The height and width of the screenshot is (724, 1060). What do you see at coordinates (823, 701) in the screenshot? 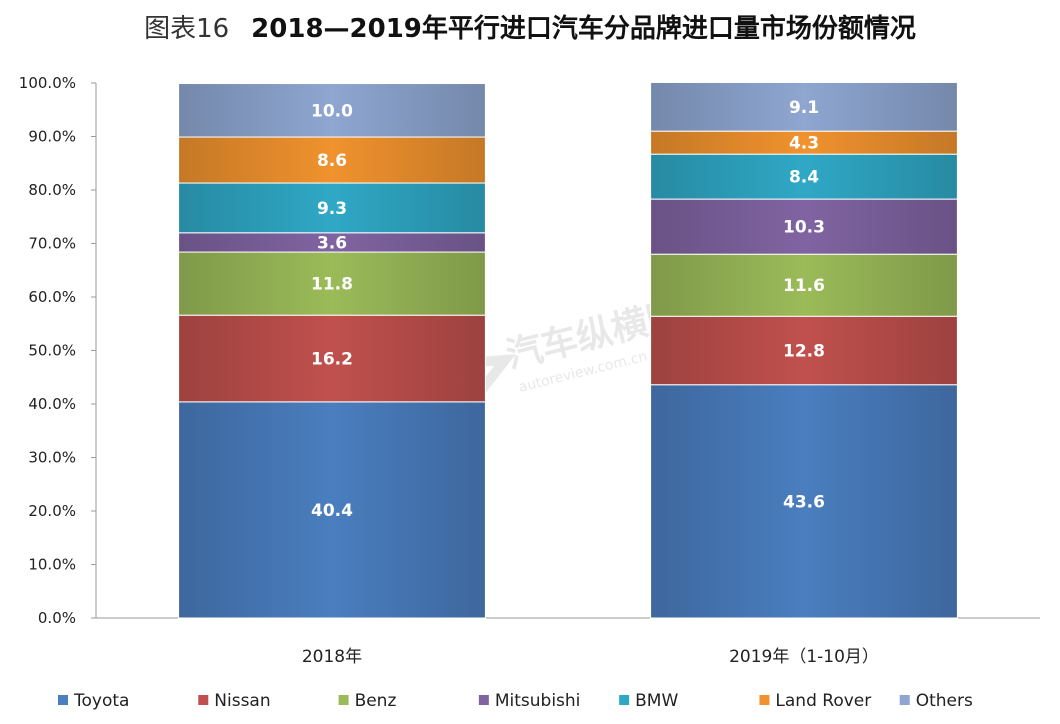
I see `legend-label: Land Rover` at bounding box center [823, 701].